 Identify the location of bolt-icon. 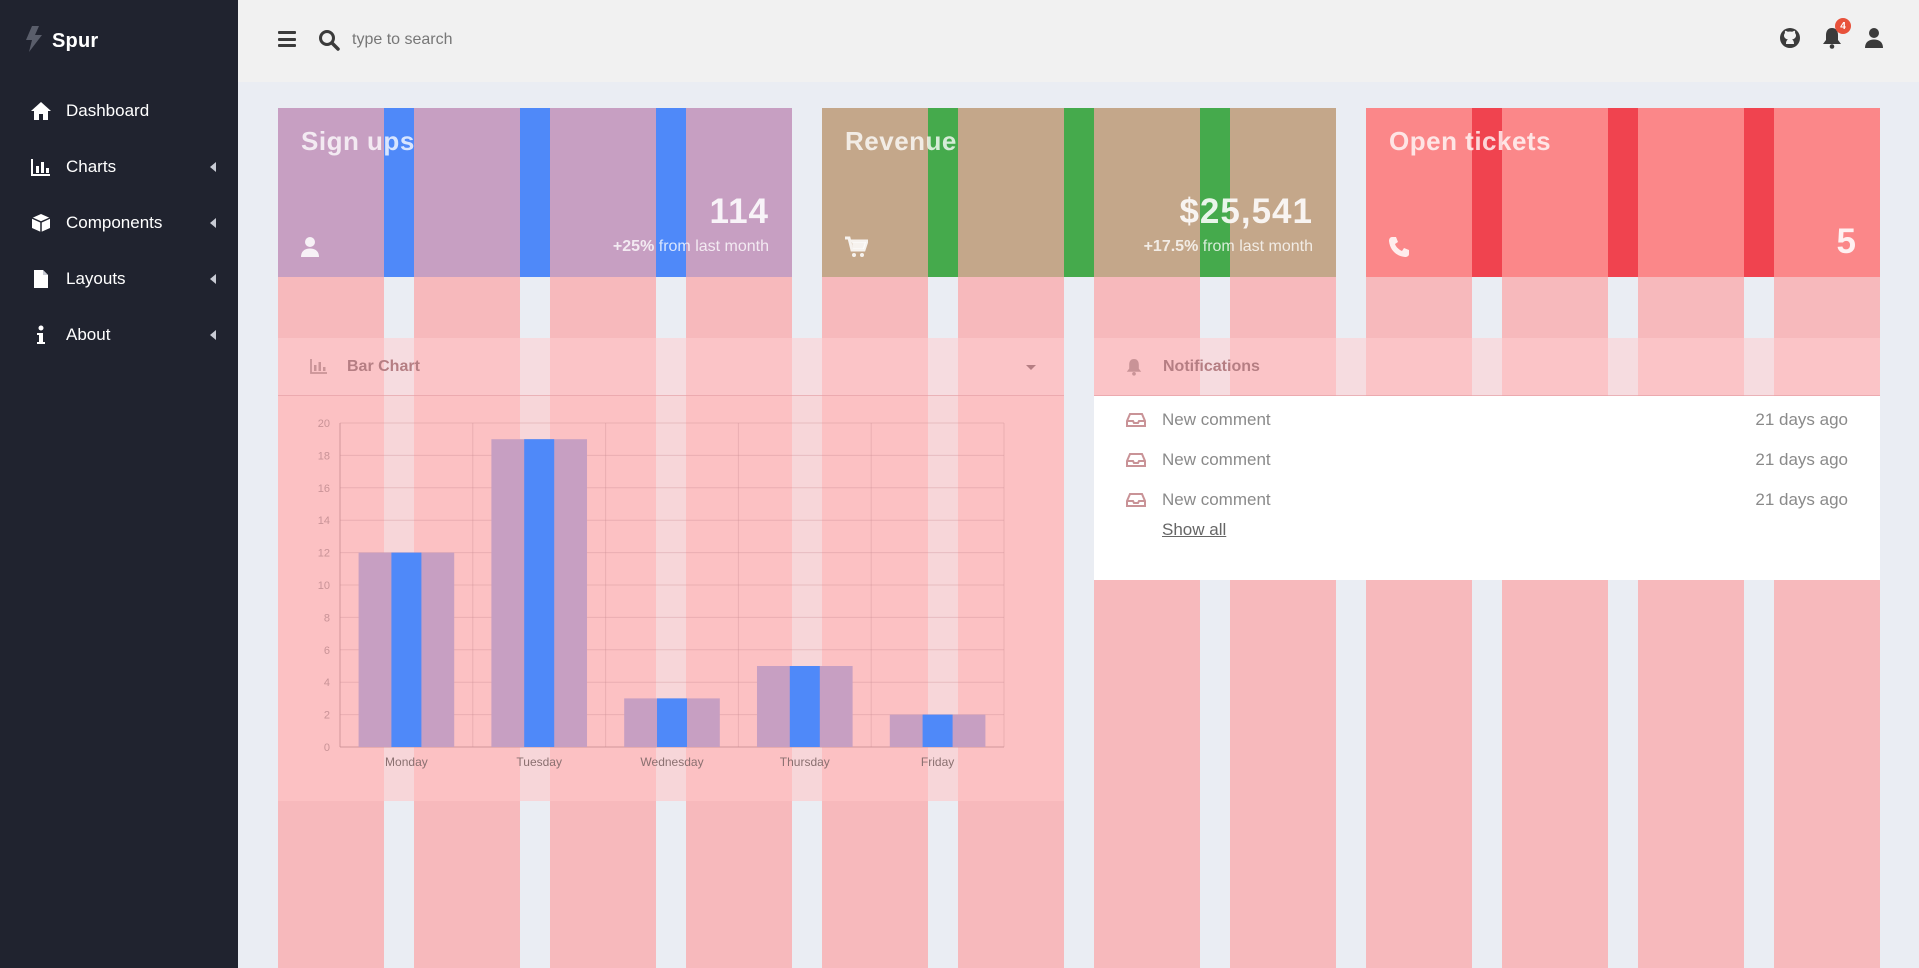
(34, 41).